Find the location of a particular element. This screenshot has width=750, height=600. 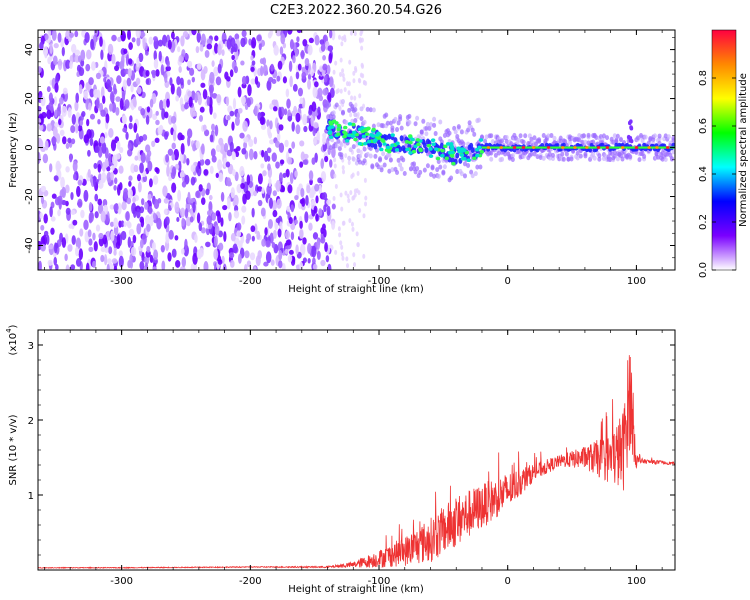

colorbar-ticks: 0.0 0.2 0.4 0.6 0.8 is located at coordinates (717, 174).